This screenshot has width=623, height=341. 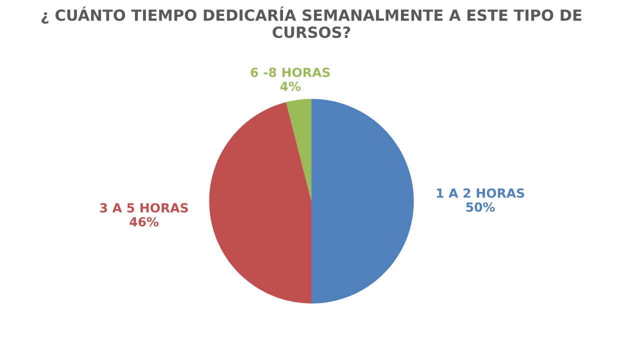 What do you see at coordinates (480, 193) in the screenshot?
I see `slice-label: 1 A 2 HORAS` at bounding box center [480, 193].